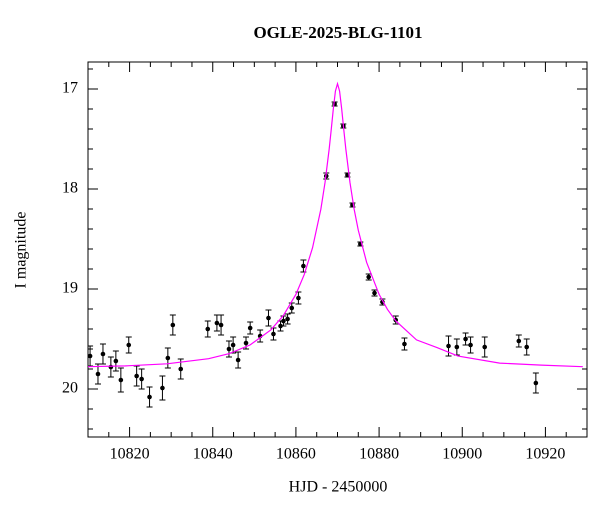 Image resolution: width=600 pixels, height=512 pixels. What do you see at coordinates (462, 454) in the screenshot?
I see `x-tick-label: 10900` at bounding box center [462, 454].